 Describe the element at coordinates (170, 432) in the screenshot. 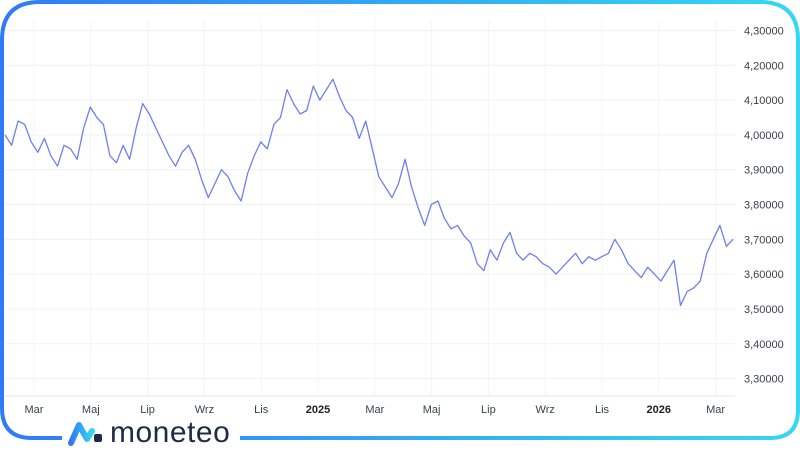

I see `brand-name: moneteo` at that location.